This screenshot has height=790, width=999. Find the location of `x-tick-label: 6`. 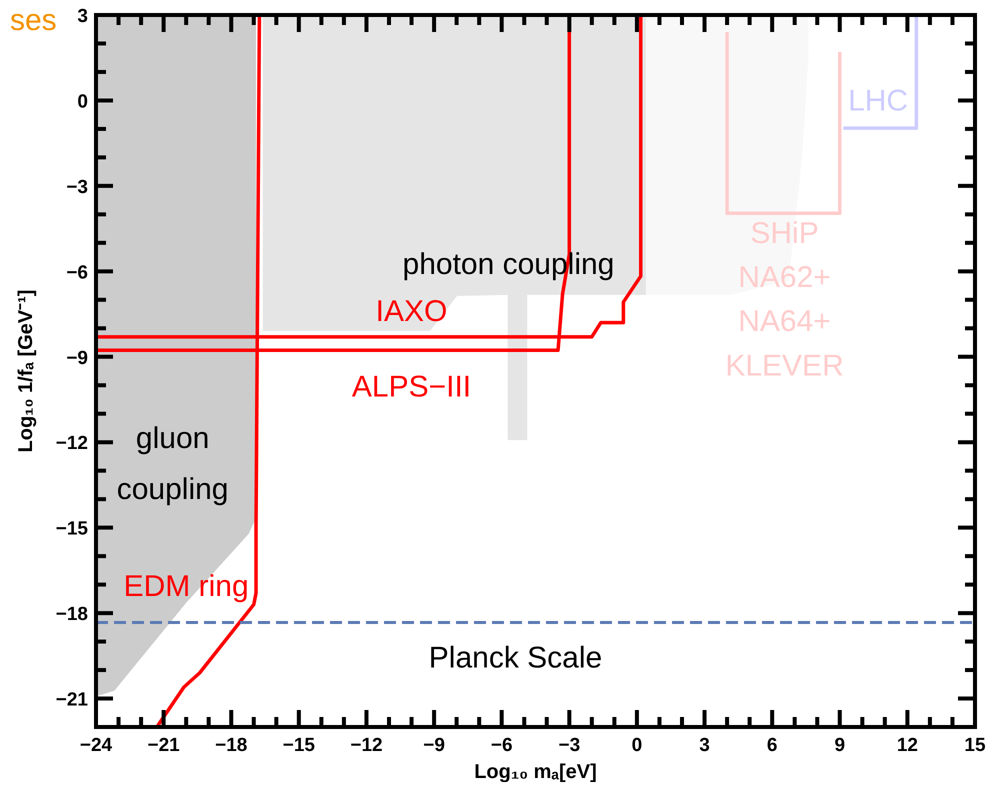

x-tick-label: 6 is located at coordinates (772, 745).